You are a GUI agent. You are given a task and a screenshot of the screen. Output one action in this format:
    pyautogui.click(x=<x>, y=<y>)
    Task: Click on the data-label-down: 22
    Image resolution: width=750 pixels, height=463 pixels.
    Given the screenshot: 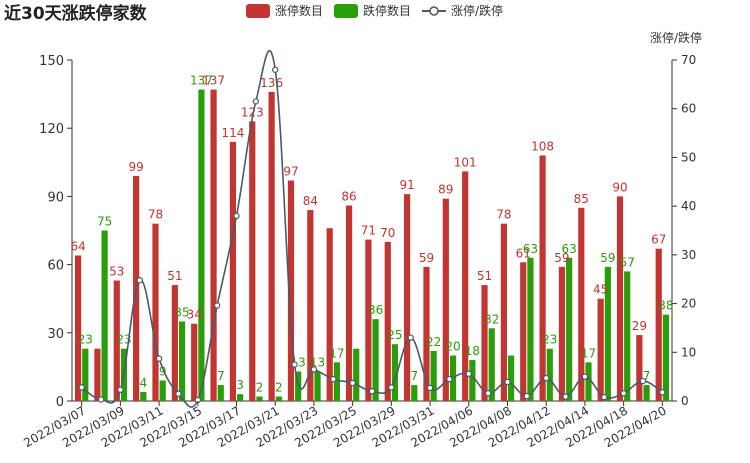 What is the action you would take?
    pyautogui.click(x=433, y=342)
    